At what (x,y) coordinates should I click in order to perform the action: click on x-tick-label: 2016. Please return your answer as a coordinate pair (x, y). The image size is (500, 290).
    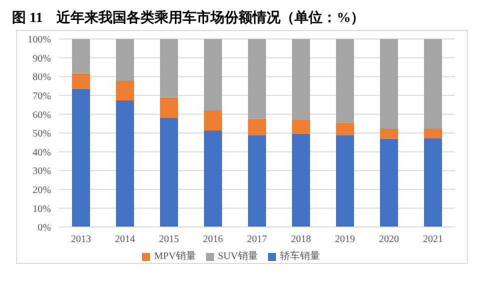
    Looking at the image, I should click on (213, 240).